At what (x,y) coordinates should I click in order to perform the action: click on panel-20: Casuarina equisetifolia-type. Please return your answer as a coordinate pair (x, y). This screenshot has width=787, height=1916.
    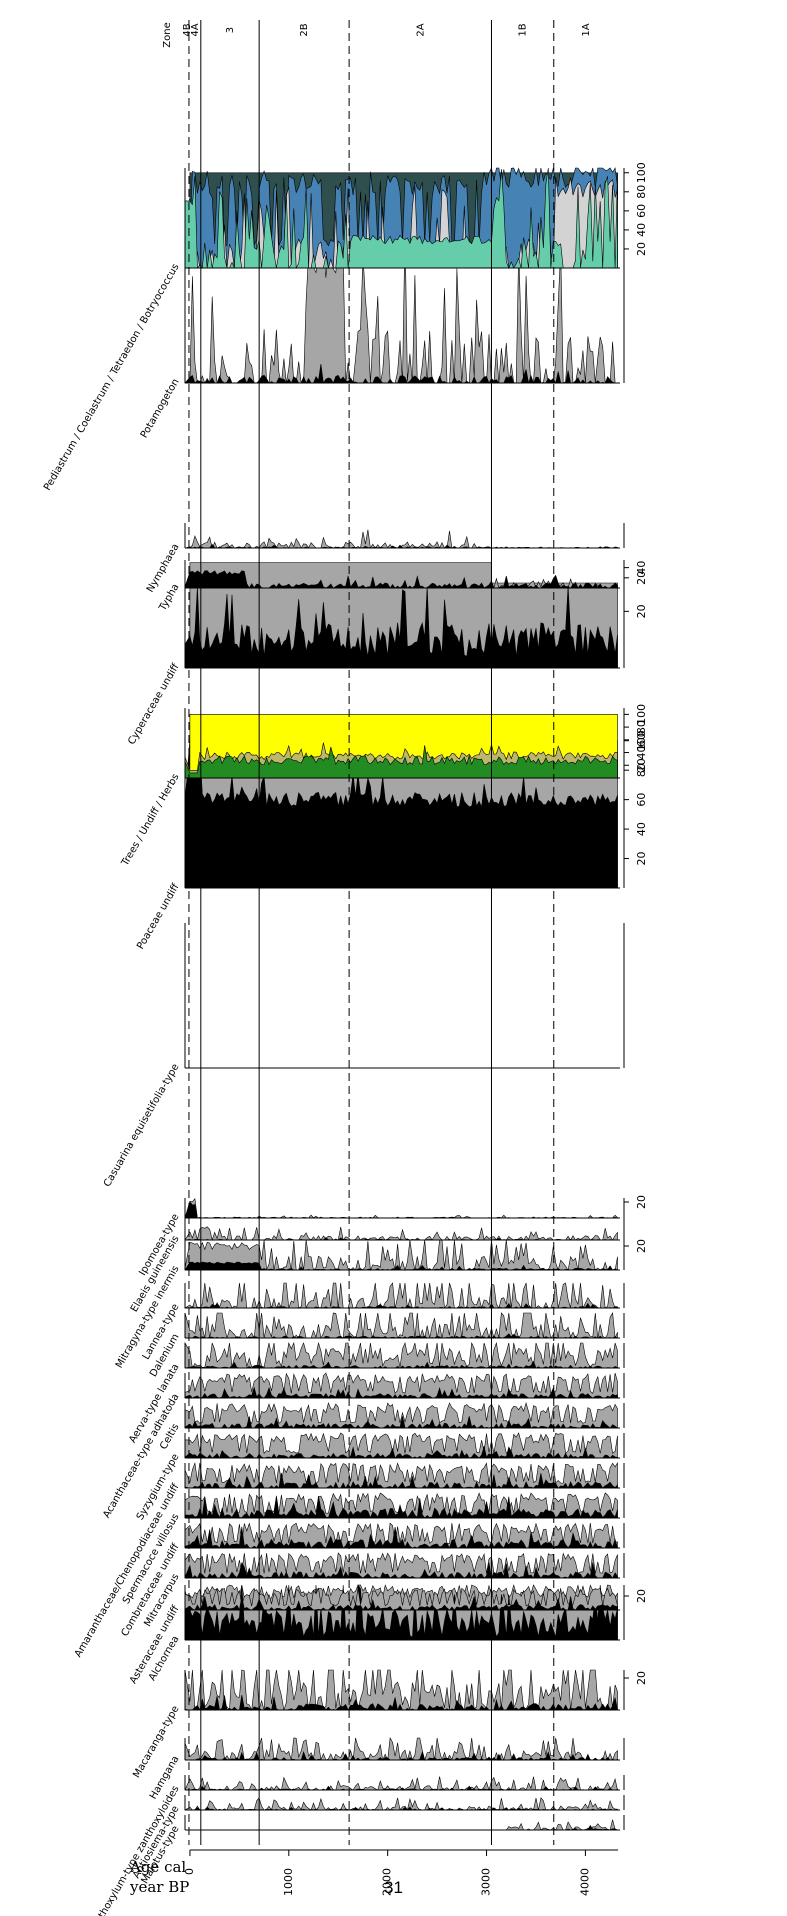
    Looking at the image, I should click on (363, 1056).